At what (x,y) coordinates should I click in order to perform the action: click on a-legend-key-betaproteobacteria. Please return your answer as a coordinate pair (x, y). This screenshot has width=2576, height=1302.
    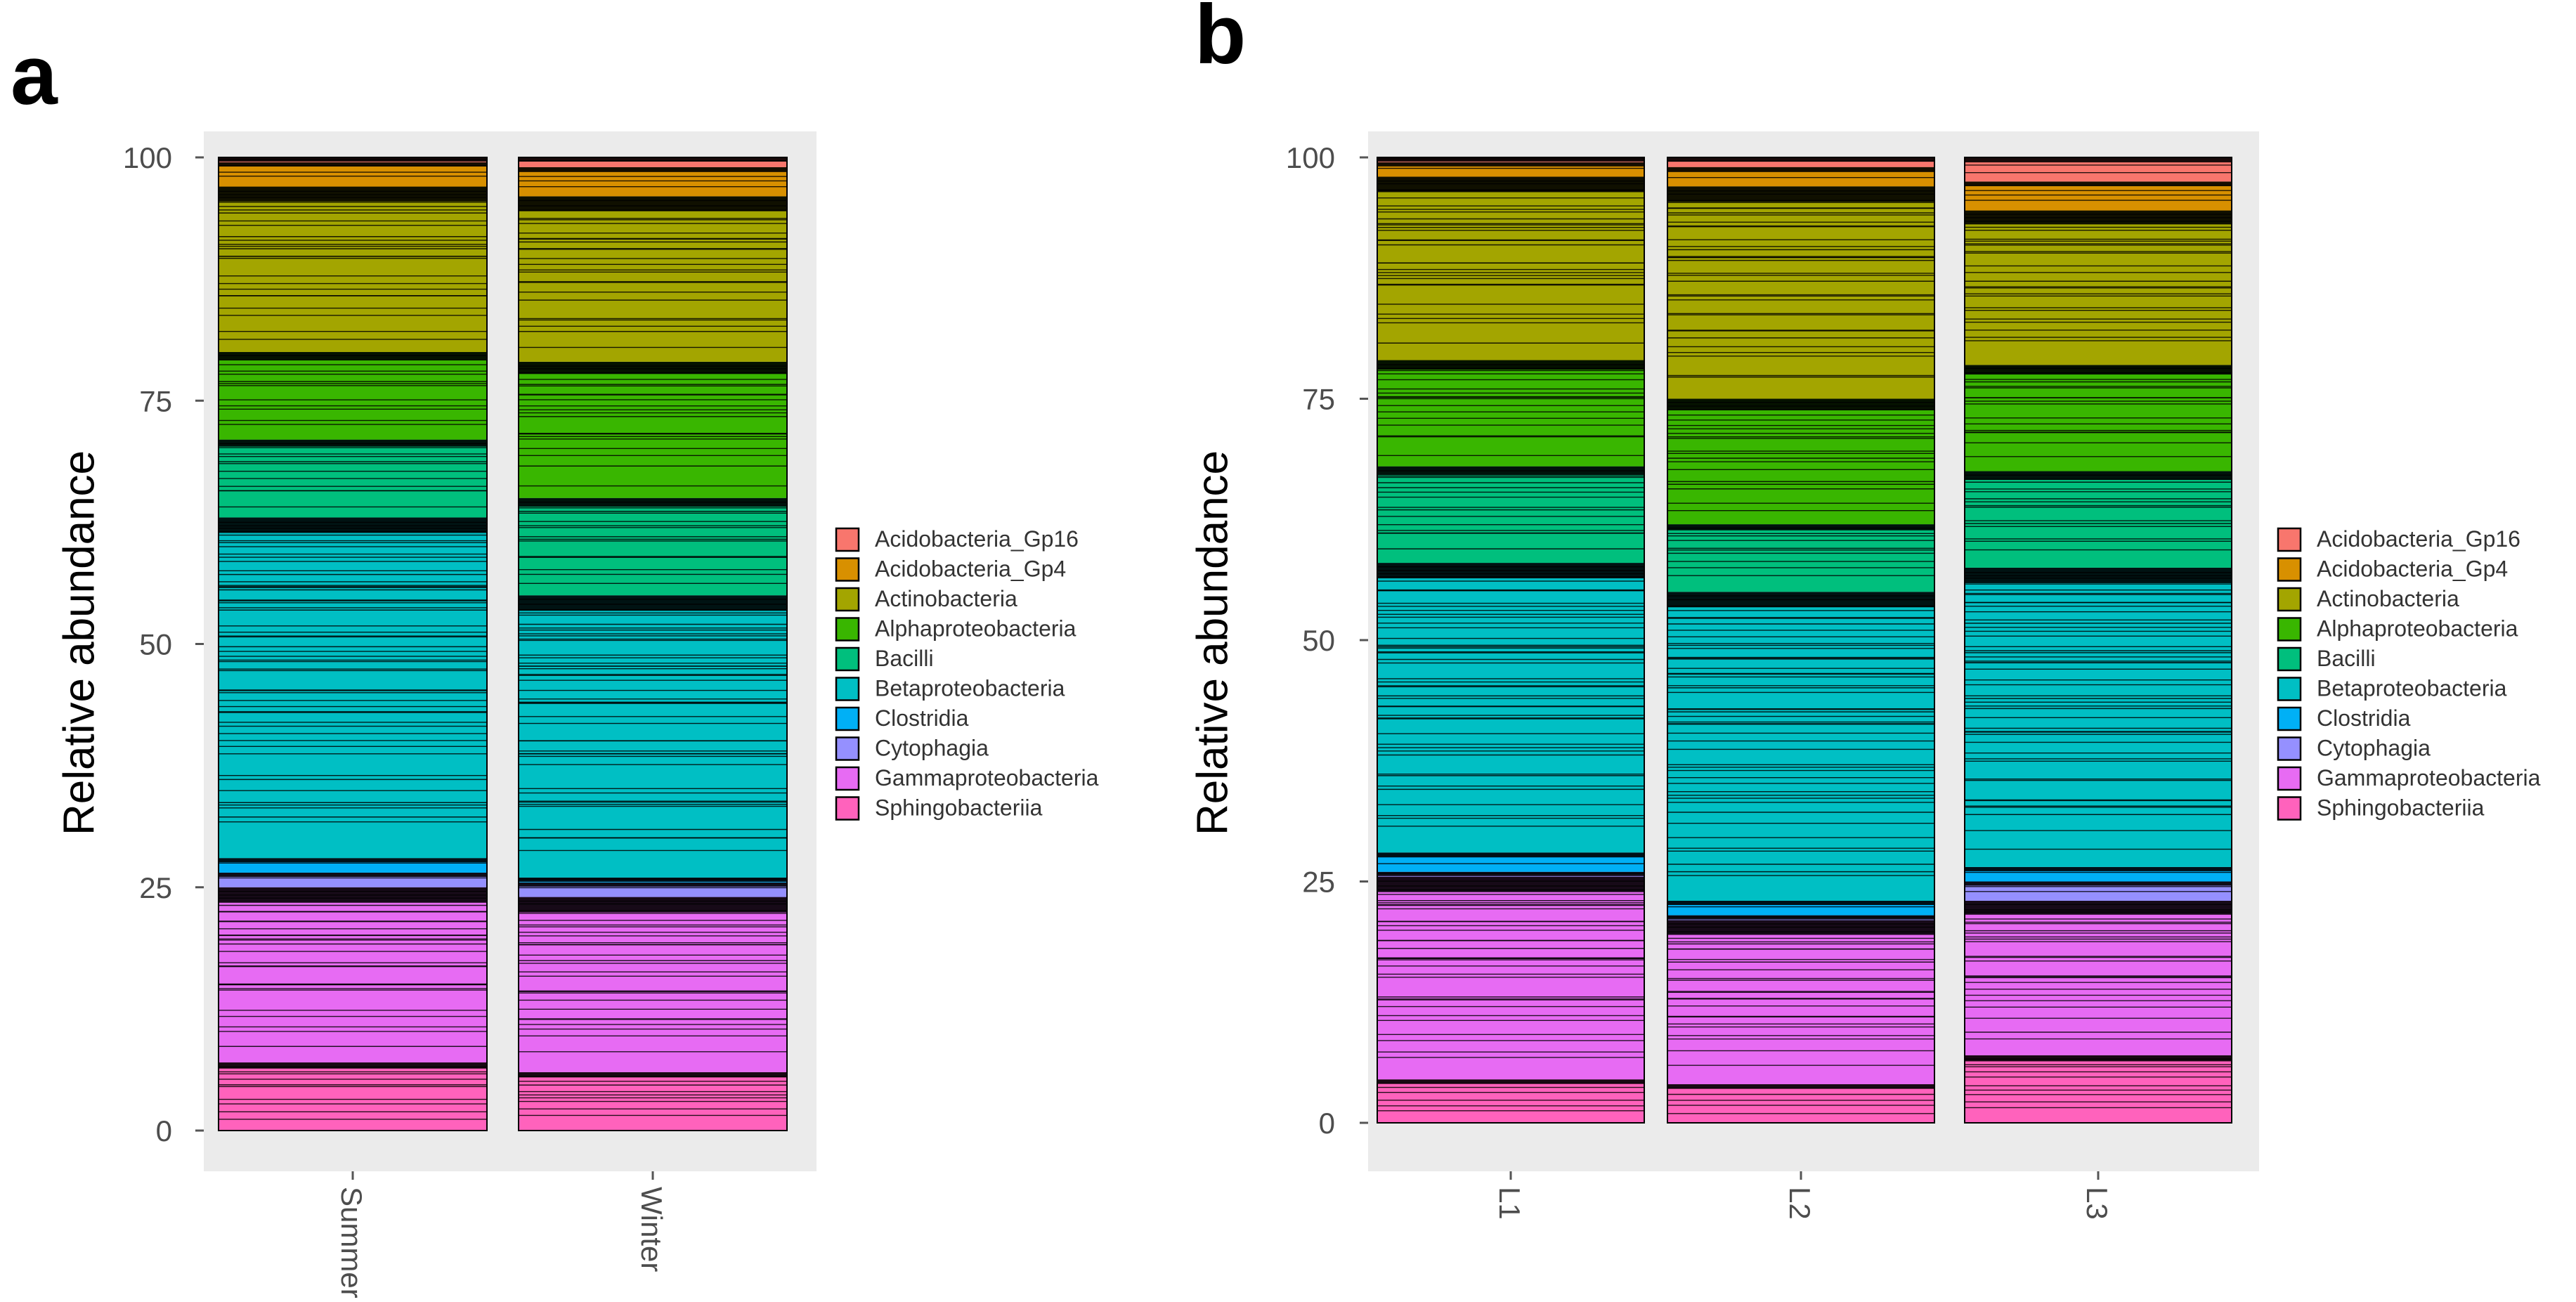
    Looking at the image, I should click on (847, 689).